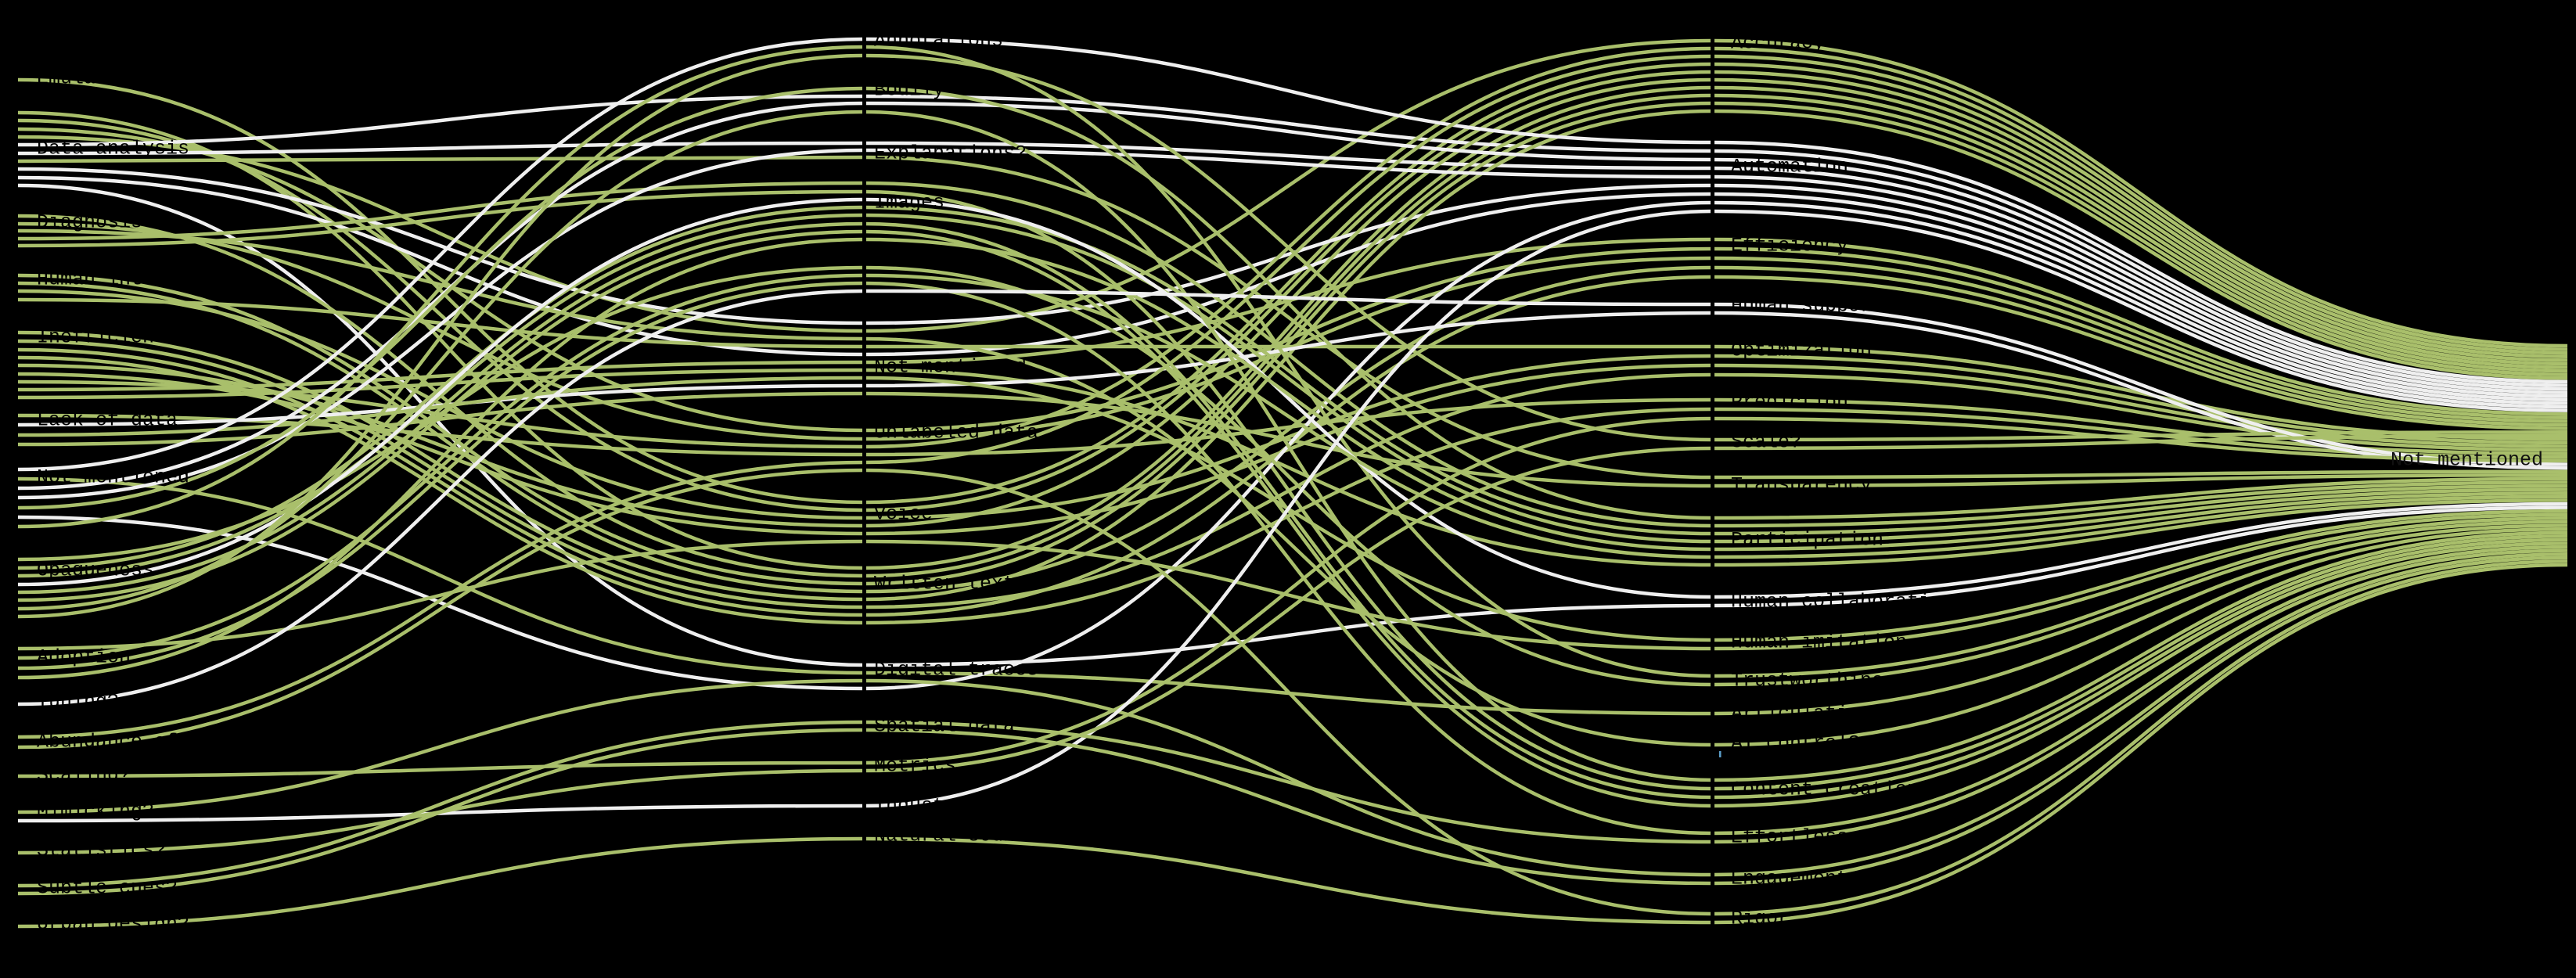 This screenshot has width=2576, height=978. I want to click on svg-text: Effortless, so click(1789, 837).